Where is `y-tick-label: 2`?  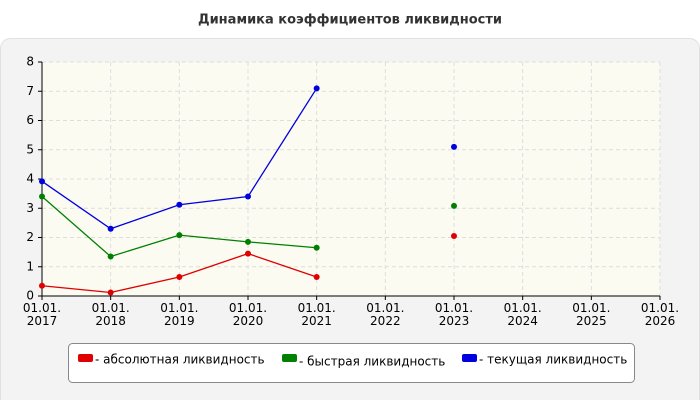
y-tick-label: 2 is located at coordinates (30, 237).